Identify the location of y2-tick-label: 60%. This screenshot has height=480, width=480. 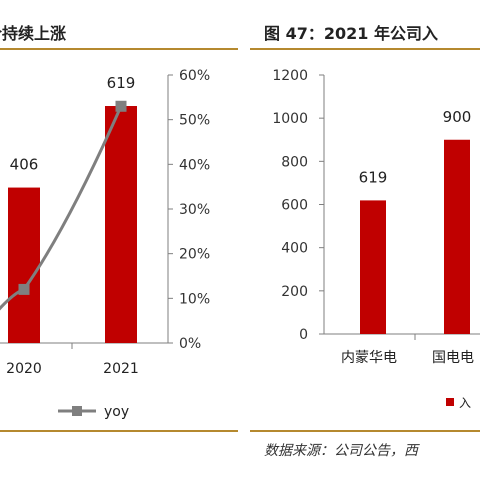
(194, 76).